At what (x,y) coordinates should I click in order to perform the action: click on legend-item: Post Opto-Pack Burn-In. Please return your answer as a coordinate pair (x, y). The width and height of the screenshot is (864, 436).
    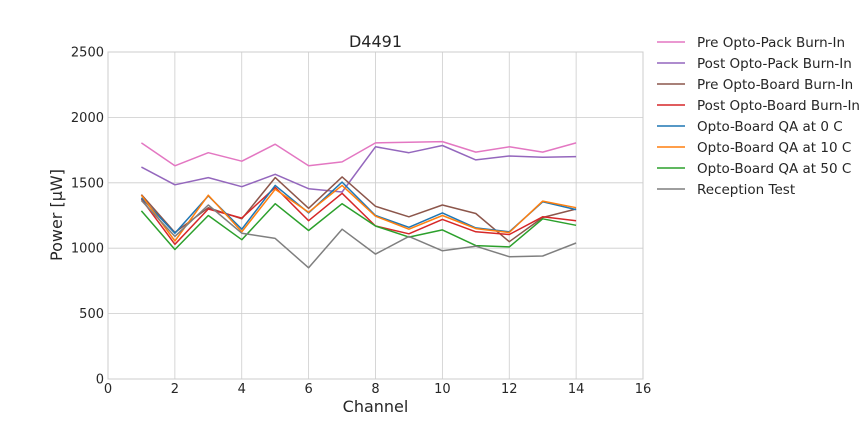
    Looking at the image, I should click on (754, 64).